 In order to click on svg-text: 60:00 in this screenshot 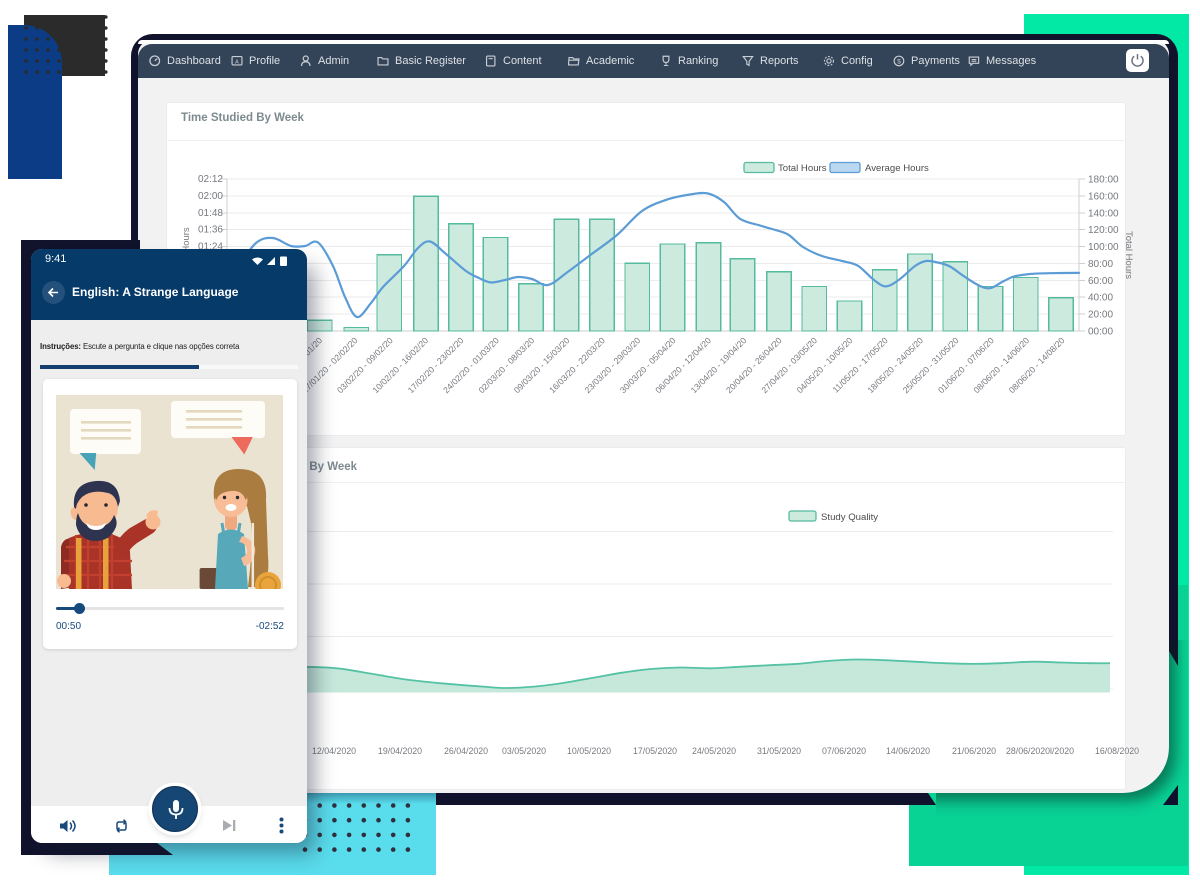, I will do `click(1100, 281)`.